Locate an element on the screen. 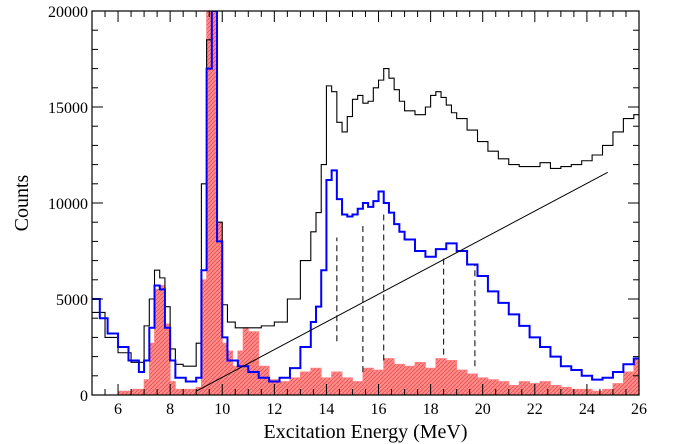 The width and height of the screenshot is (674, 444). y-tick-label: 15000 is located at coordinates (68, 108).